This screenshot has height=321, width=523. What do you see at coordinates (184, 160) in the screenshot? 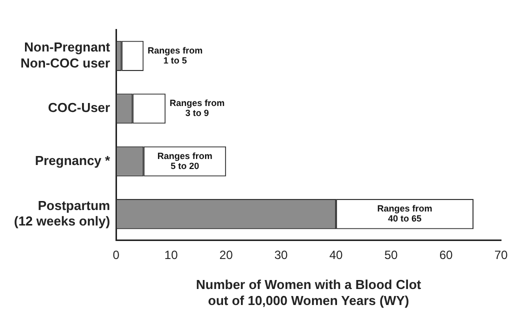
I see `data-label: Ranges from 5 to 20` at bounding box center [184, 160].